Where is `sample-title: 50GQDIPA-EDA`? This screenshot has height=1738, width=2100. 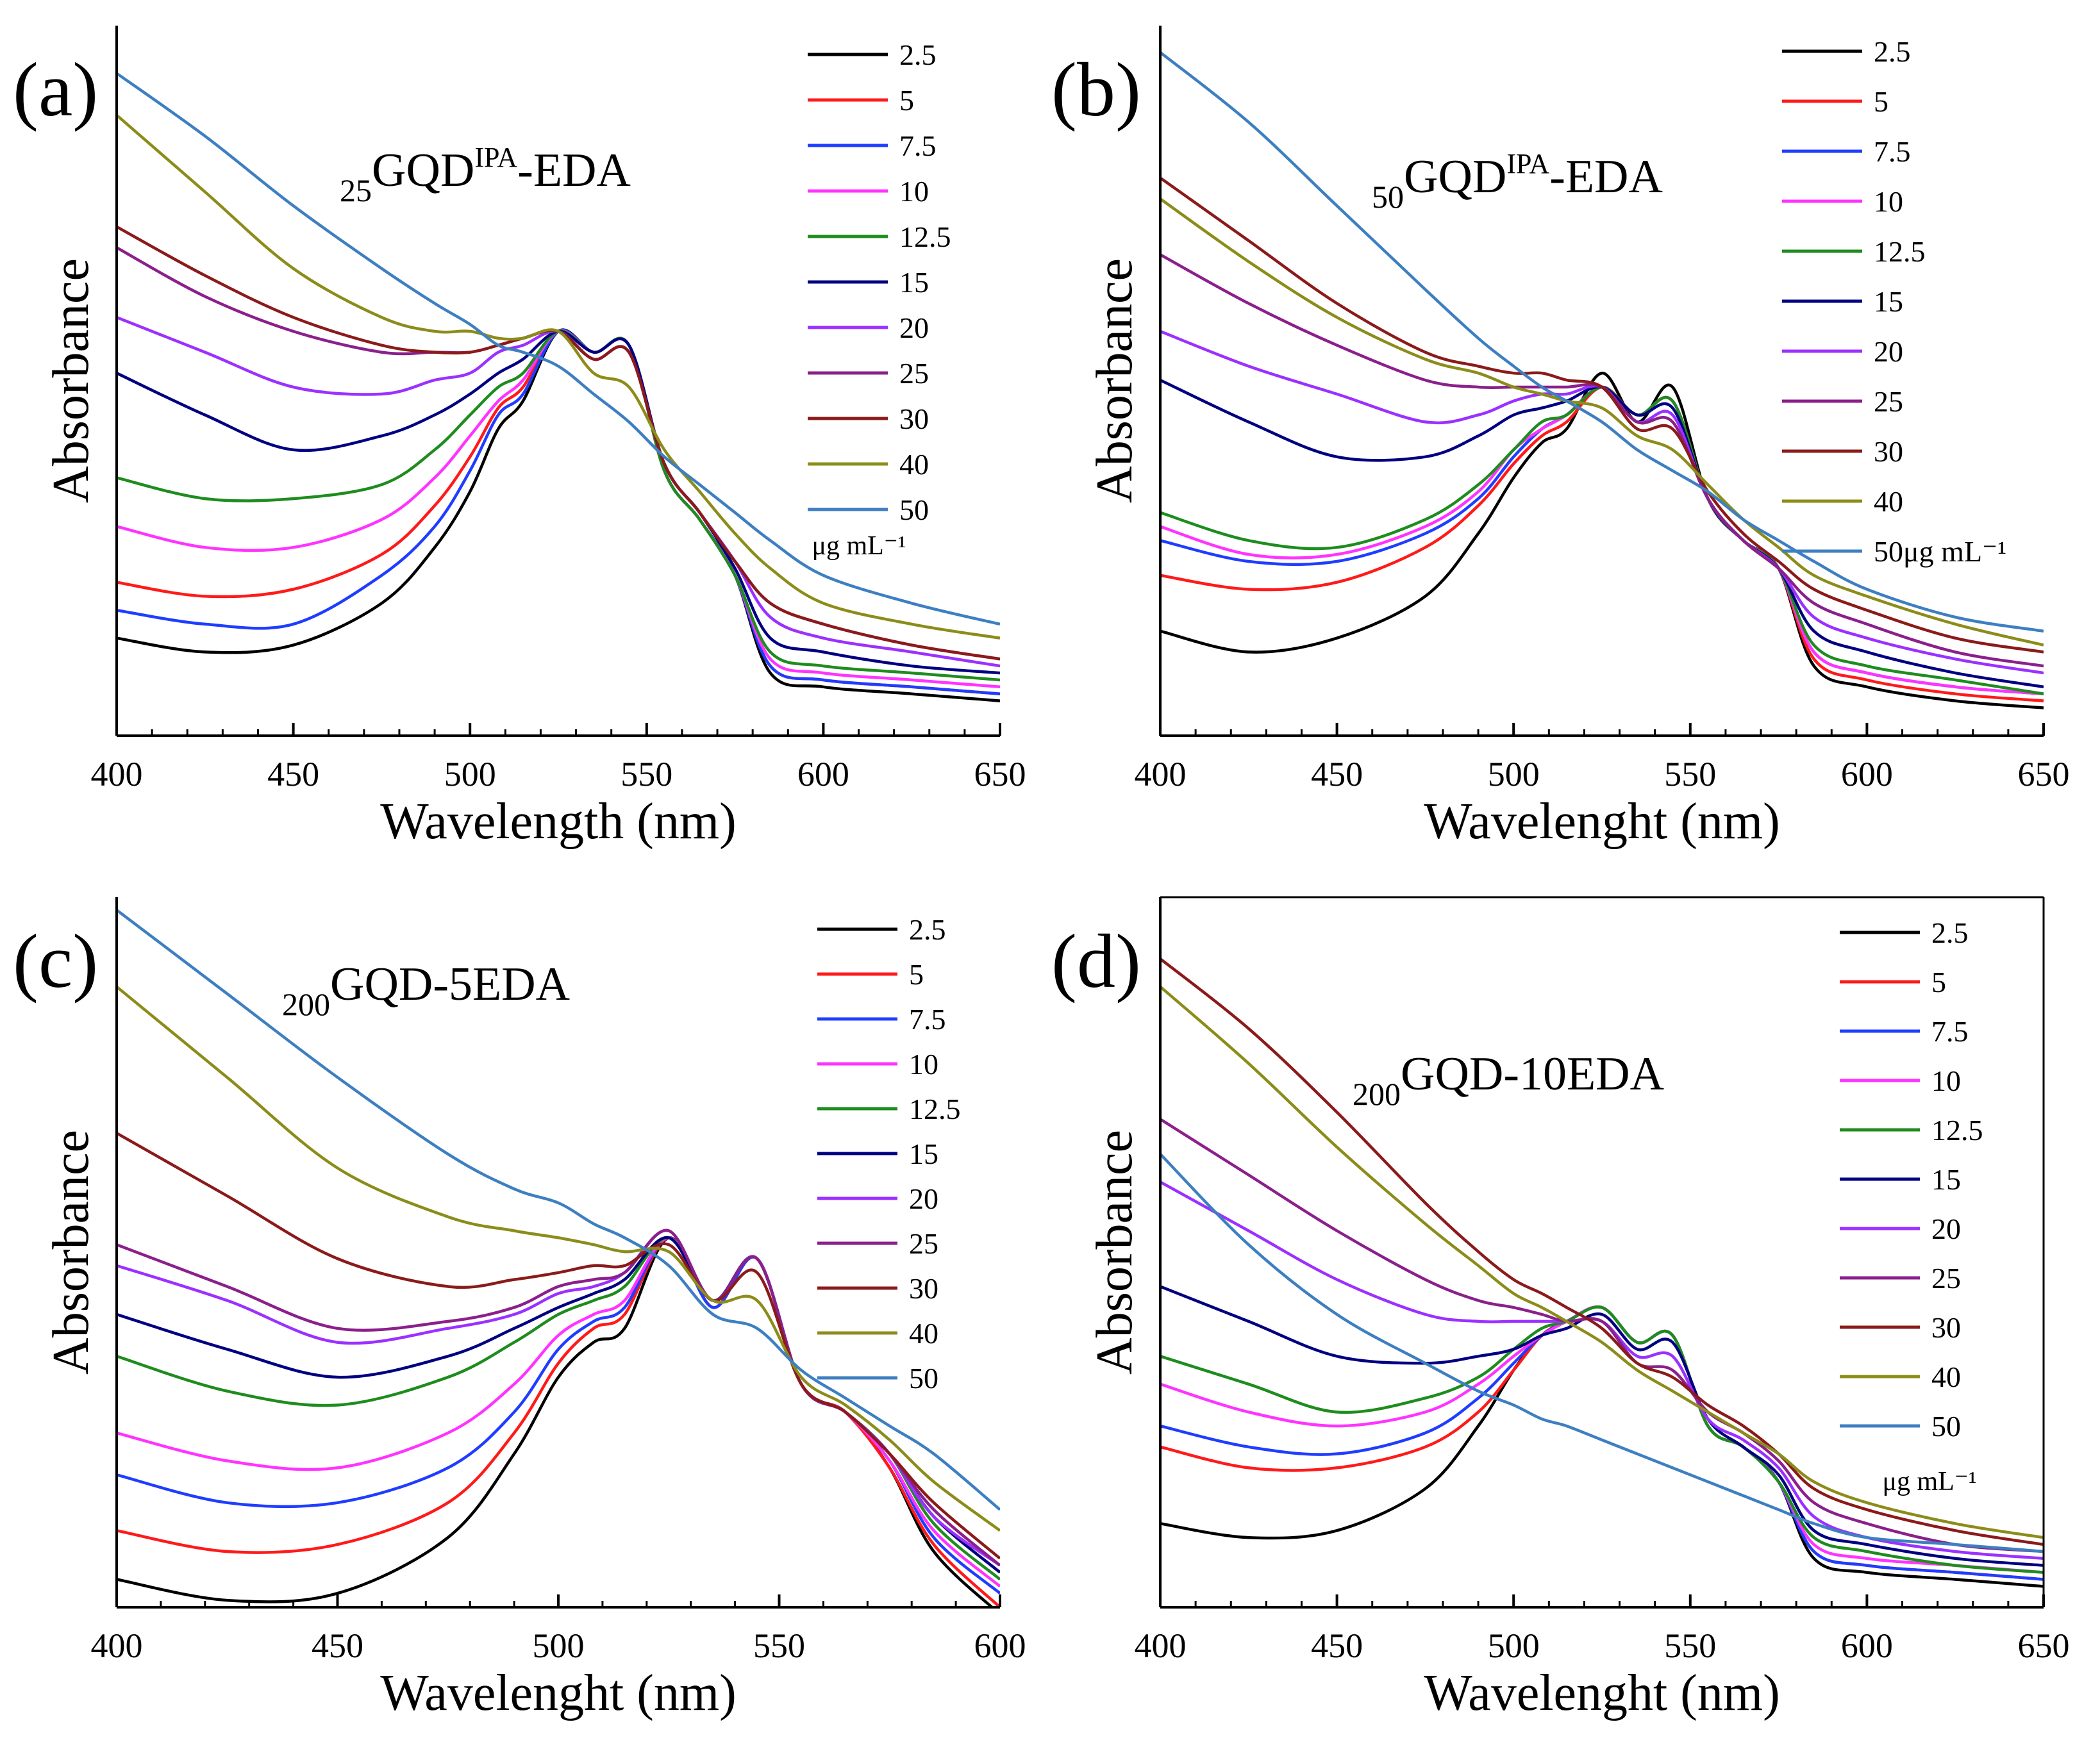 sample-title: 50GQDIPA-EDA is located at coordinates (1518, 181).